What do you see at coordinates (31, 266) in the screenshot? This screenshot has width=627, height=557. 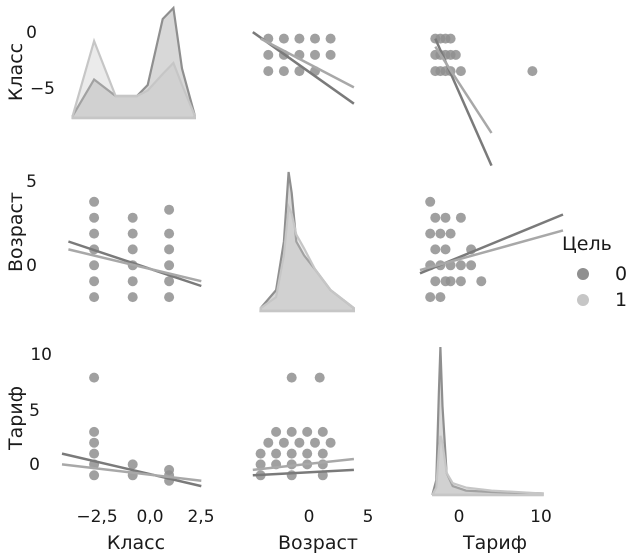 I see `y-tick-vozrast-1: 0` at bounding box center [31, 266].